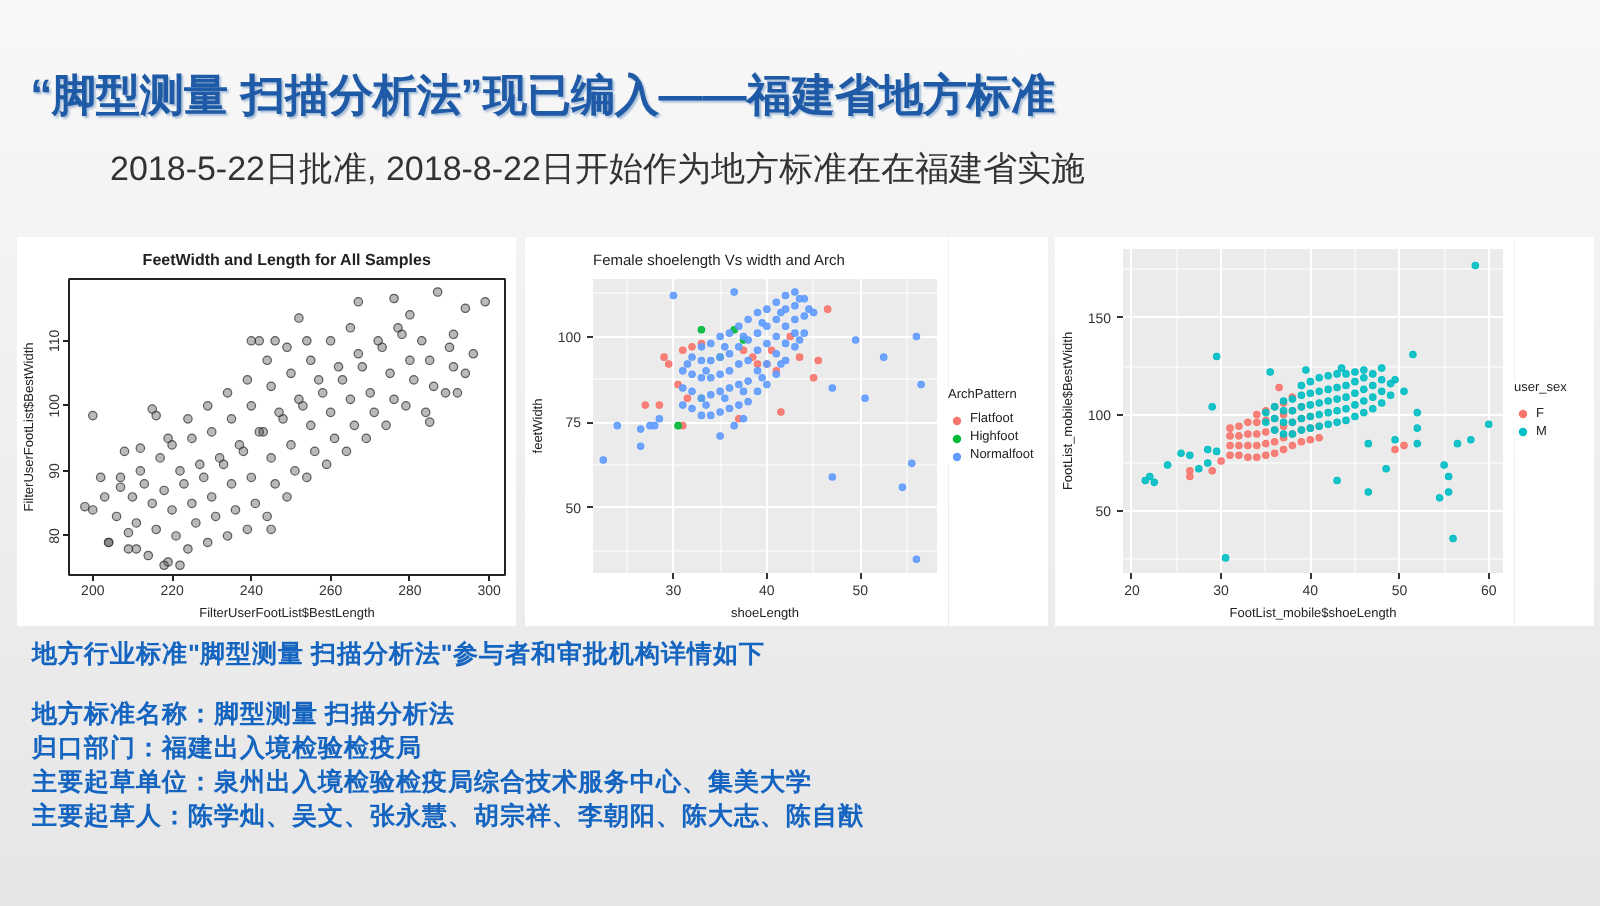 This screenshot has height=906, width=1600. Describe the element at coordinates (448, 817) in the screenshot. I see `text: 主要起草人：陈学灿、吴文、张永慧、胡宗祥、李朝阳、陈大志、陈自猷` at that location.